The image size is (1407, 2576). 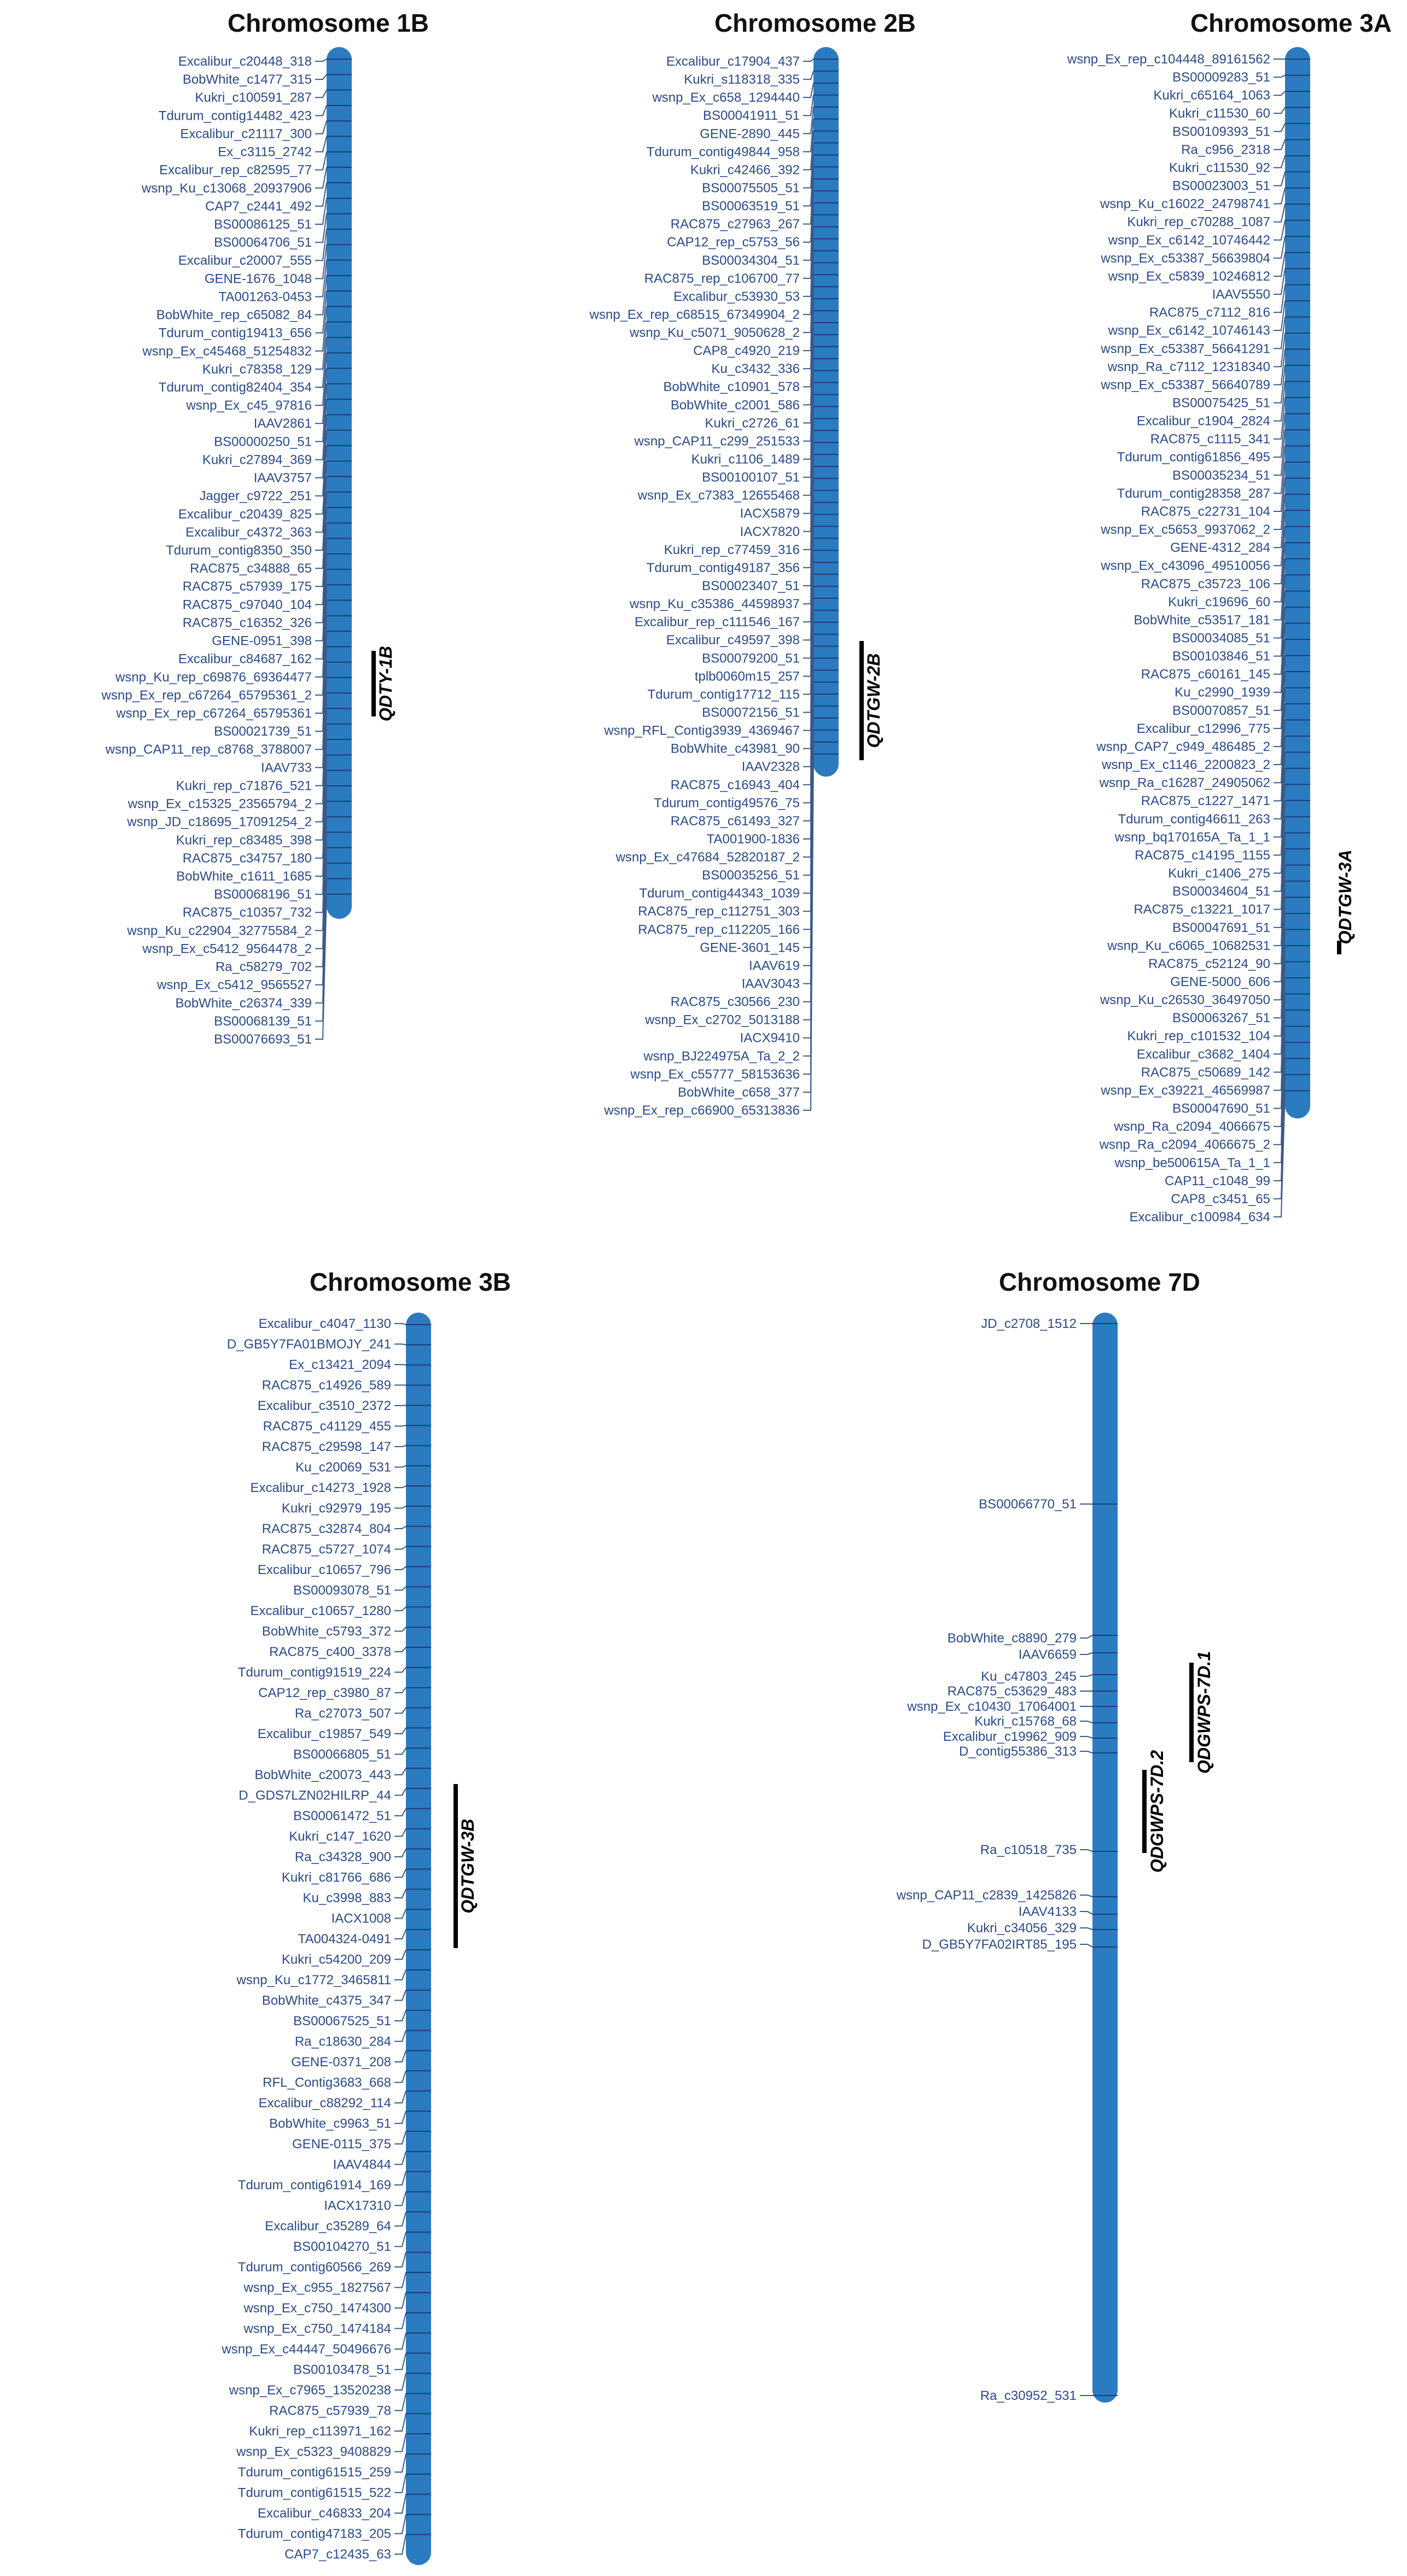 What do you see at coordinates (751, 875) in the screenshot?
I see `marker-label: BS00035256_51` at bounding box center [751, 875].